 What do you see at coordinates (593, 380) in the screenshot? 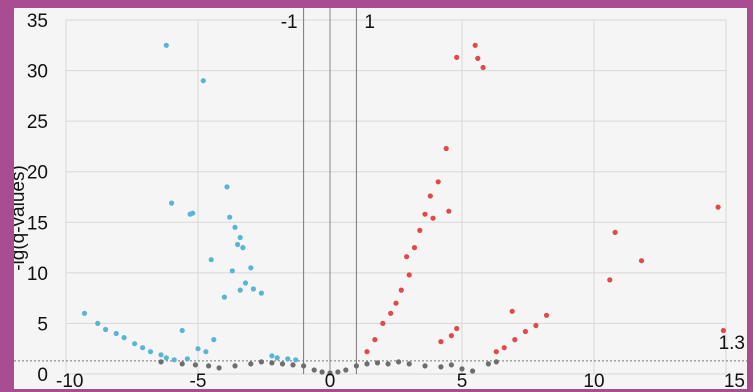
I see `x-tick-label: 10` at bounding box center [593, 380].